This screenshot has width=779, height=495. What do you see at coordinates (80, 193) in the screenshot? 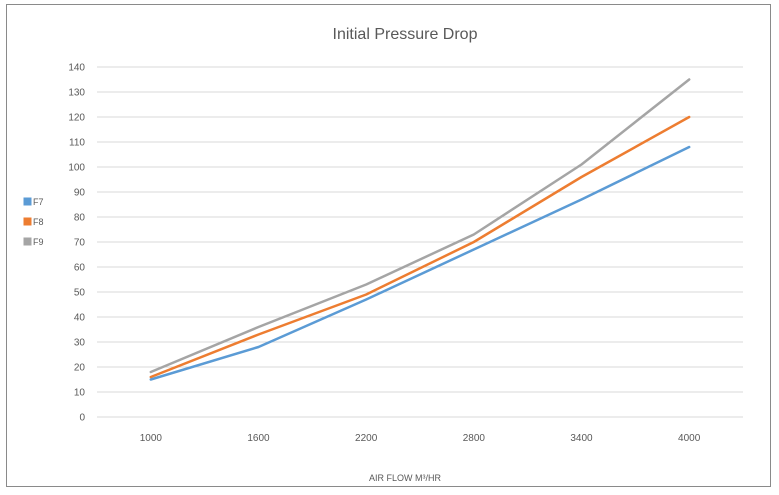
I see `y-tick-label: 90` at bounding box center [80, 193].